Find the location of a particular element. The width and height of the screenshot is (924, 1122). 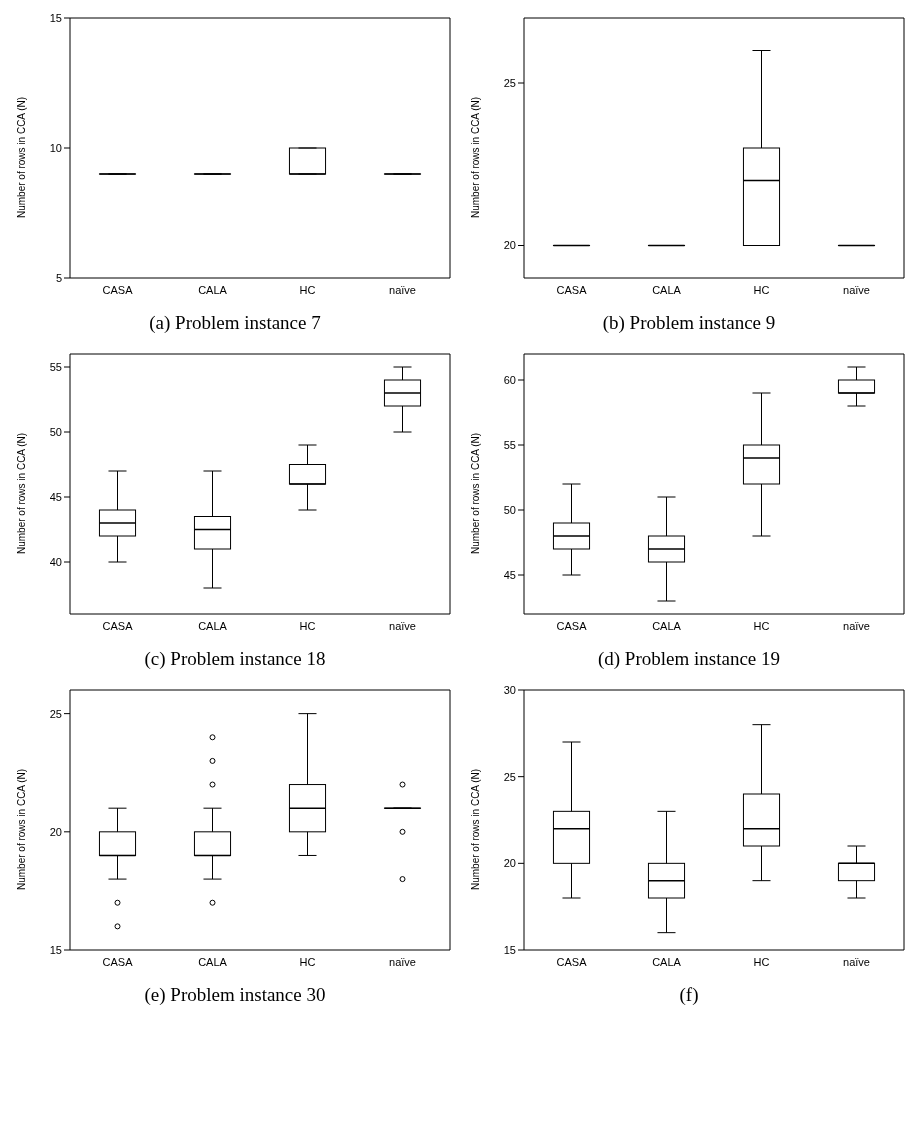

text: (e) Problem instance 30 is located at coordinates (235, 995).